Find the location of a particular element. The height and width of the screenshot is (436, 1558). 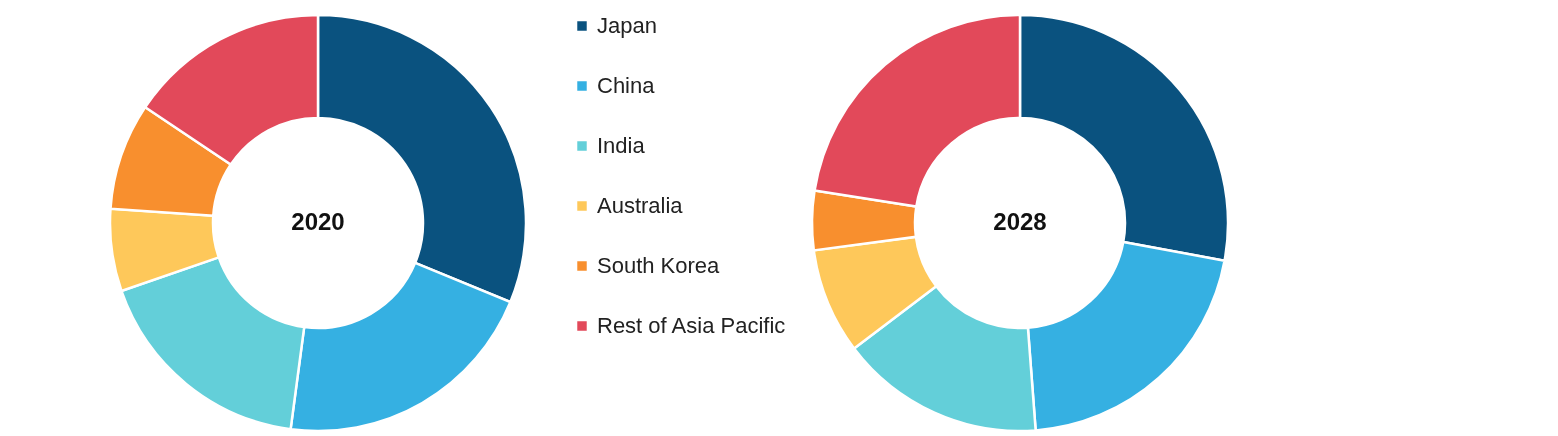

legend-label: South Korea is located at coordinates (659, 265).